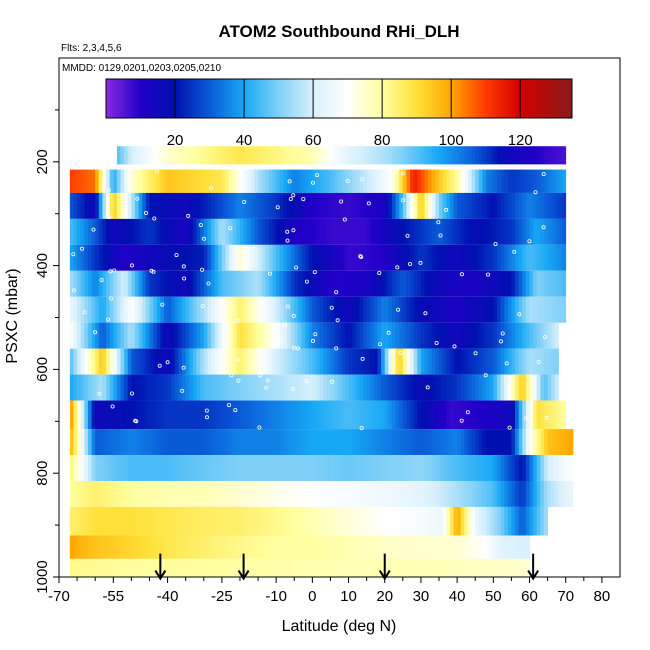 The image size is (650, 650). What do you see at coordinates (451, 140) in the screenshot?
I see `colorbar-tick-label: 100` at bounding box center [451, 140].